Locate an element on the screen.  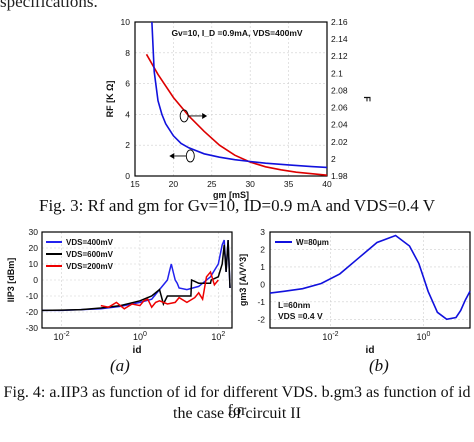
fig4a-ytick: -20 is located at coordinates (32, 312).